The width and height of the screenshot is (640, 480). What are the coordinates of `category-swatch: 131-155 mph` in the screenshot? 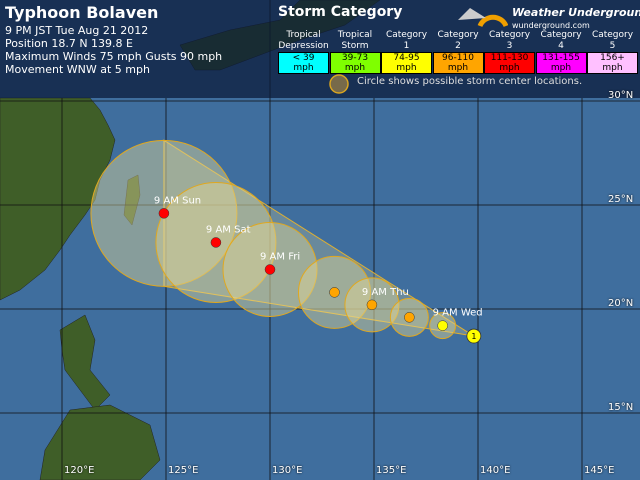 It's located at (561, 63).